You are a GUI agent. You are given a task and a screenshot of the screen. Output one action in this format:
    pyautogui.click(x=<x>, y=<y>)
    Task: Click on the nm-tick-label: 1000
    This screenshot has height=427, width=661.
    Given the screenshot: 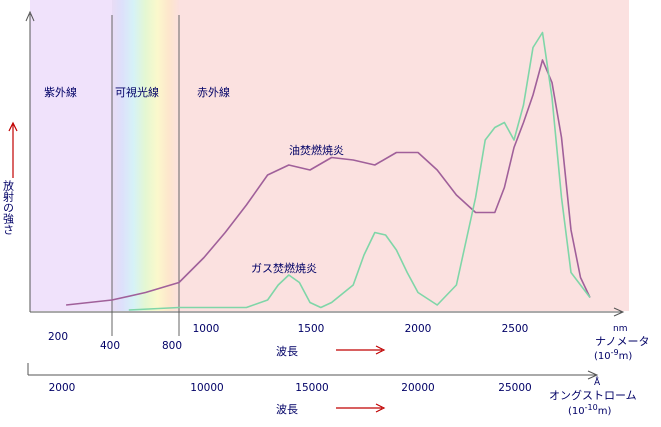 What is the action you would take?
    pyautogui.click(x=206, y=329)
    